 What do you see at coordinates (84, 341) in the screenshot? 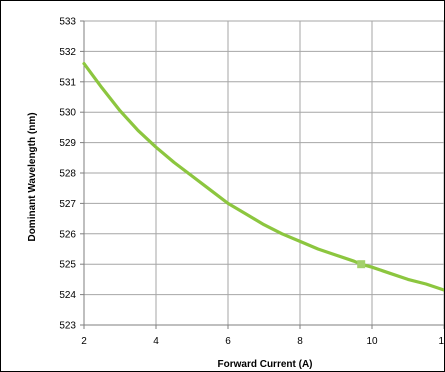
I see `x-tick-label: 2` at bounding box center [84, 341].